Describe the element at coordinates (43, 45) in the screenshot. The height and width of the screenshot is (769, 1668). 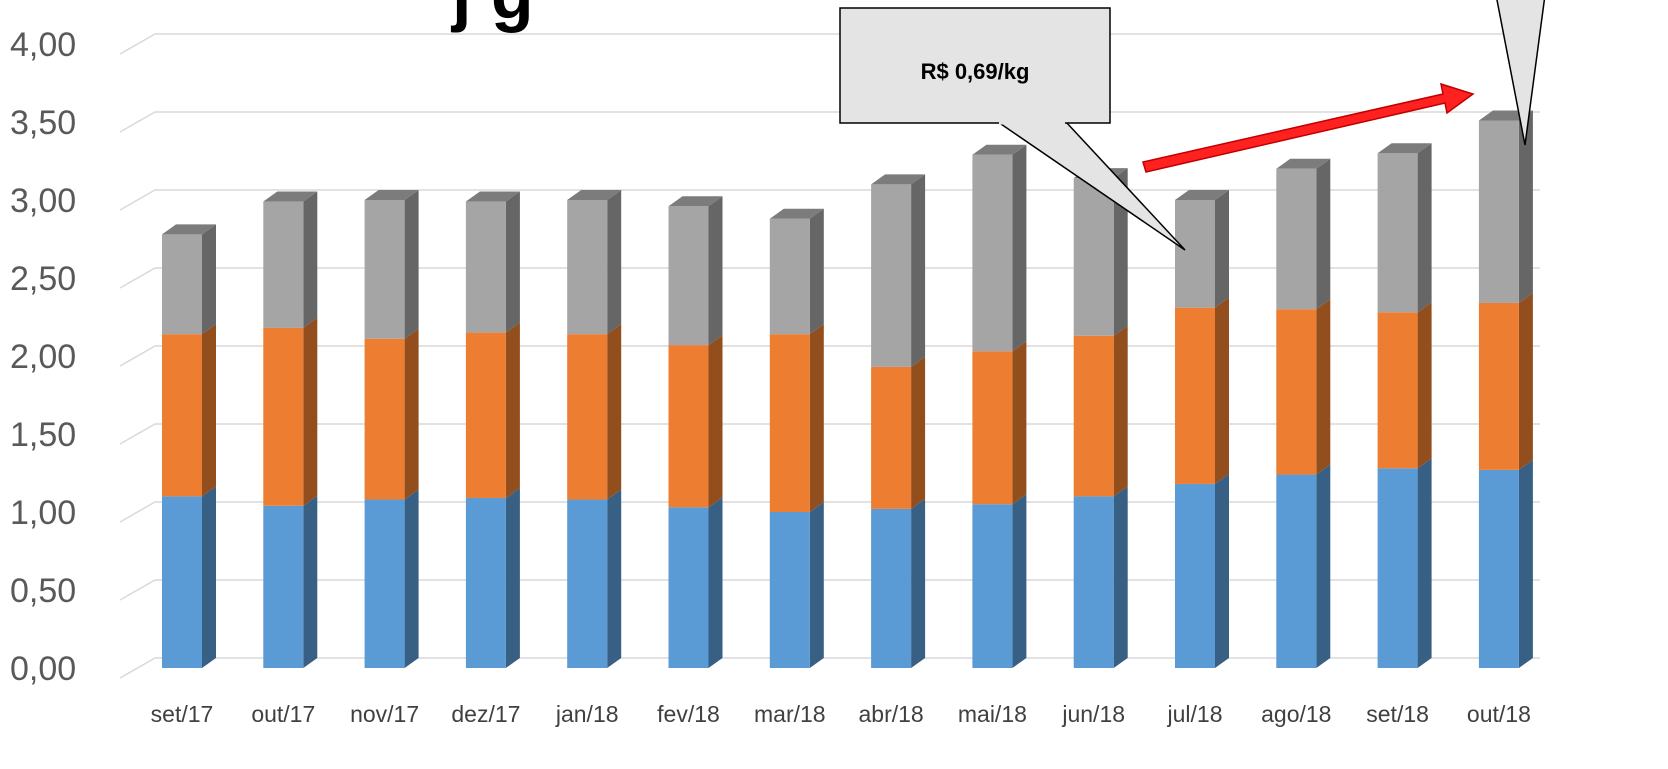
I see `y-tick-label: 4,00` at that location.